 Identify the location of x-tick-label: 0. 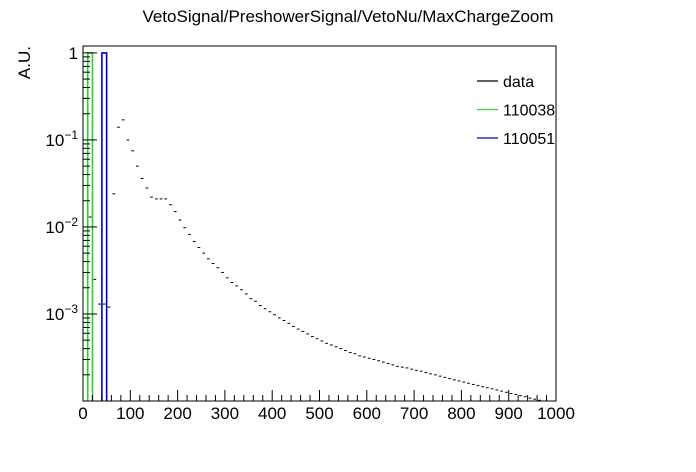
(82, 413).